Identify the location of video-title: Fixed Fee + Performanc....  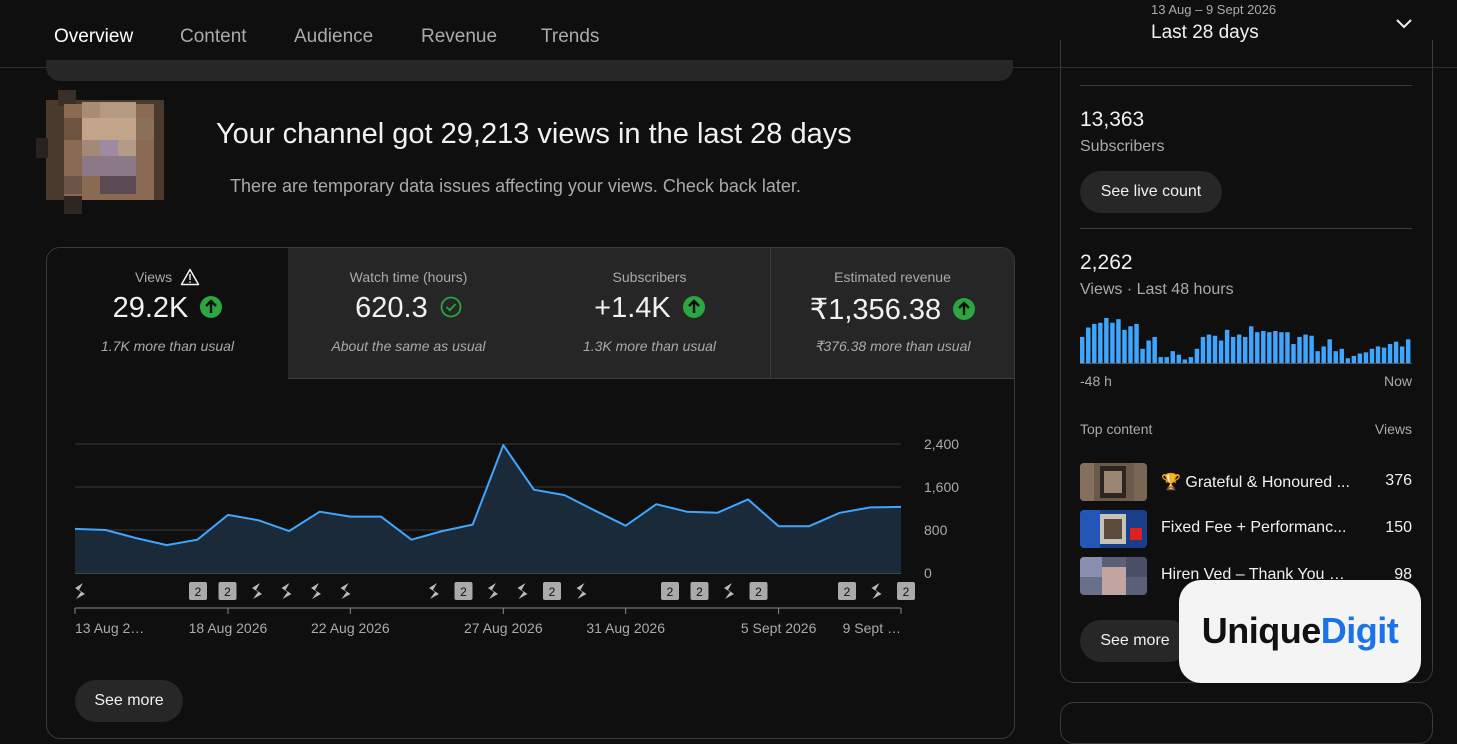
(1254, 527).